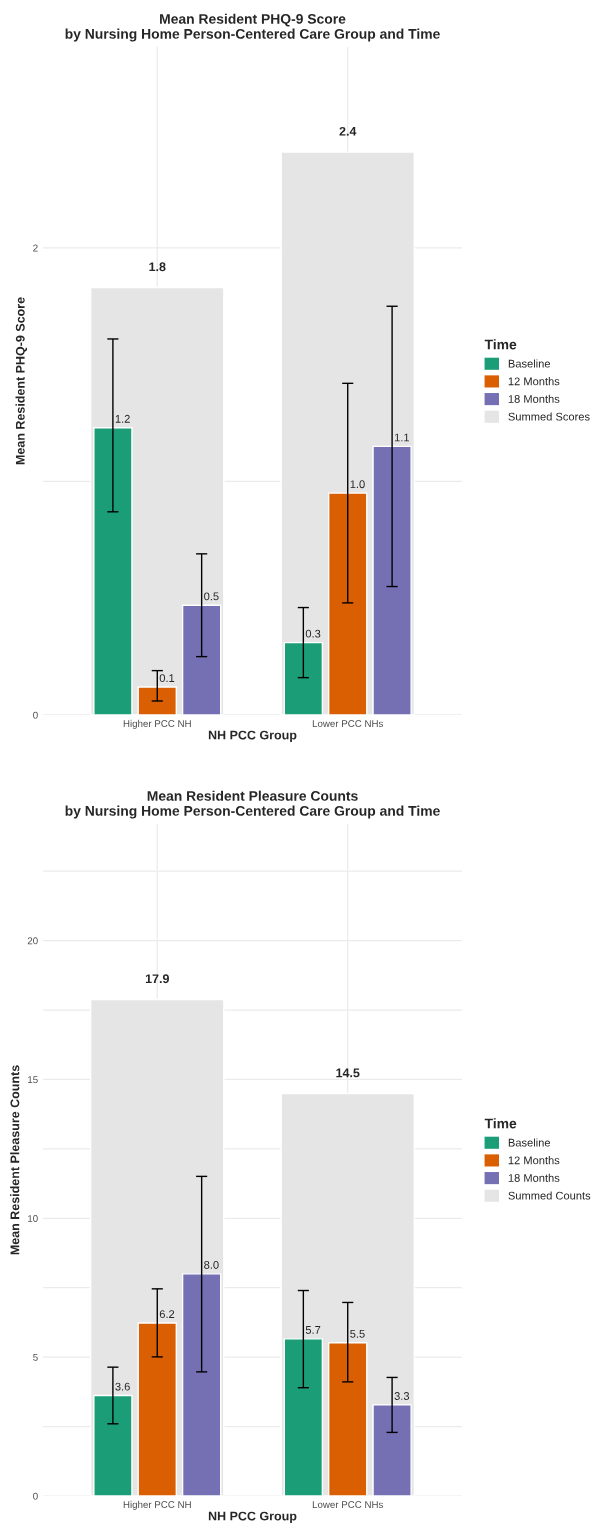 Image resolution: width=592 pixels, height=1528 pixels. Describe the element at coordinates (21, 381) in the screenshot. I see `y-axis-title: Mean Resident PHQ-9 Score` at that location.